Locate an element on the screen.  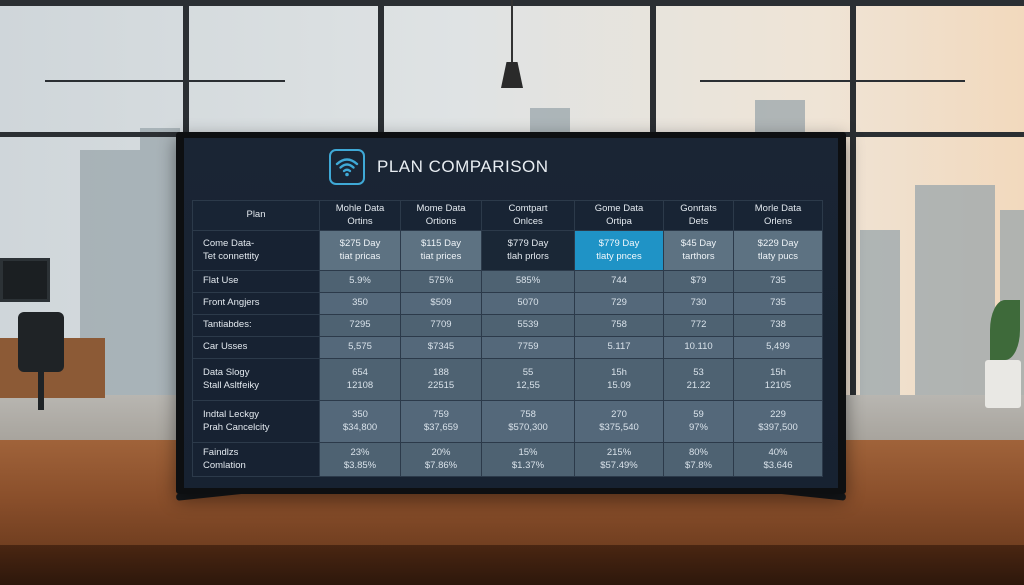
table-cell: 15% $1.37% is located at coordinates (528, 459).